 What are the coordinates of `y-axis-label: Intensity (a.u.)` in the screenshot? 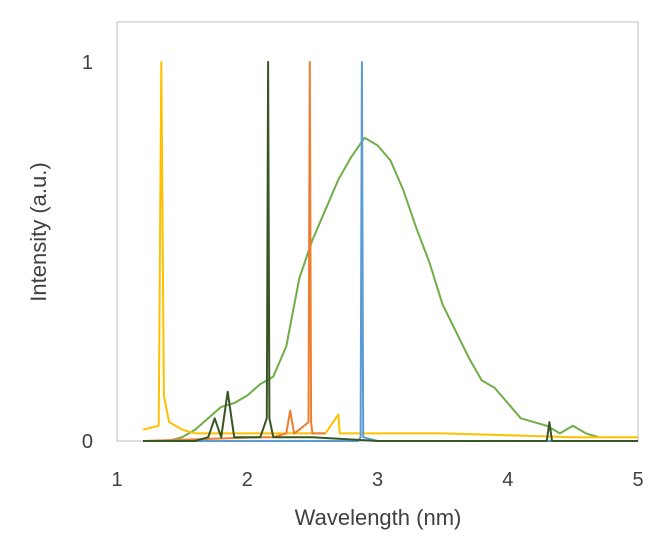 It's located at (38, 231).